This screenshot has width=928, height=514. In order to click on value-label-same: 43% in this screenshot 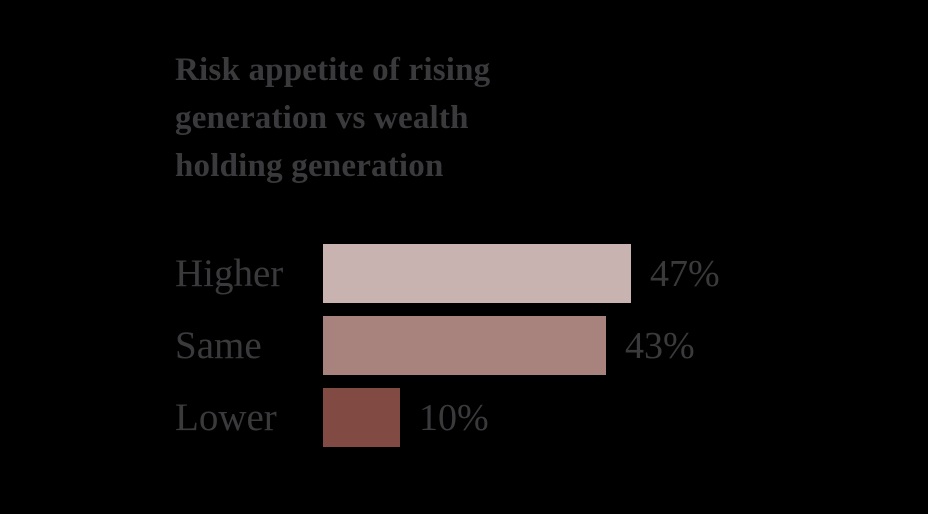, I will do `click(660, 345)`.